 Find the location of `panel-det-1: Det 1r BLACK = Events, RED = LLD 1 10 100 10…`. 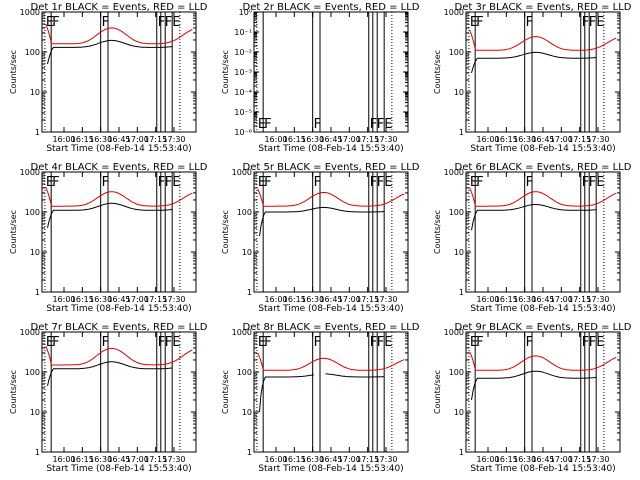

panel-det-1: Det 1r BLACK = Events, RED = LLD 1 10 100 10… is located at coordinates (108, 78).